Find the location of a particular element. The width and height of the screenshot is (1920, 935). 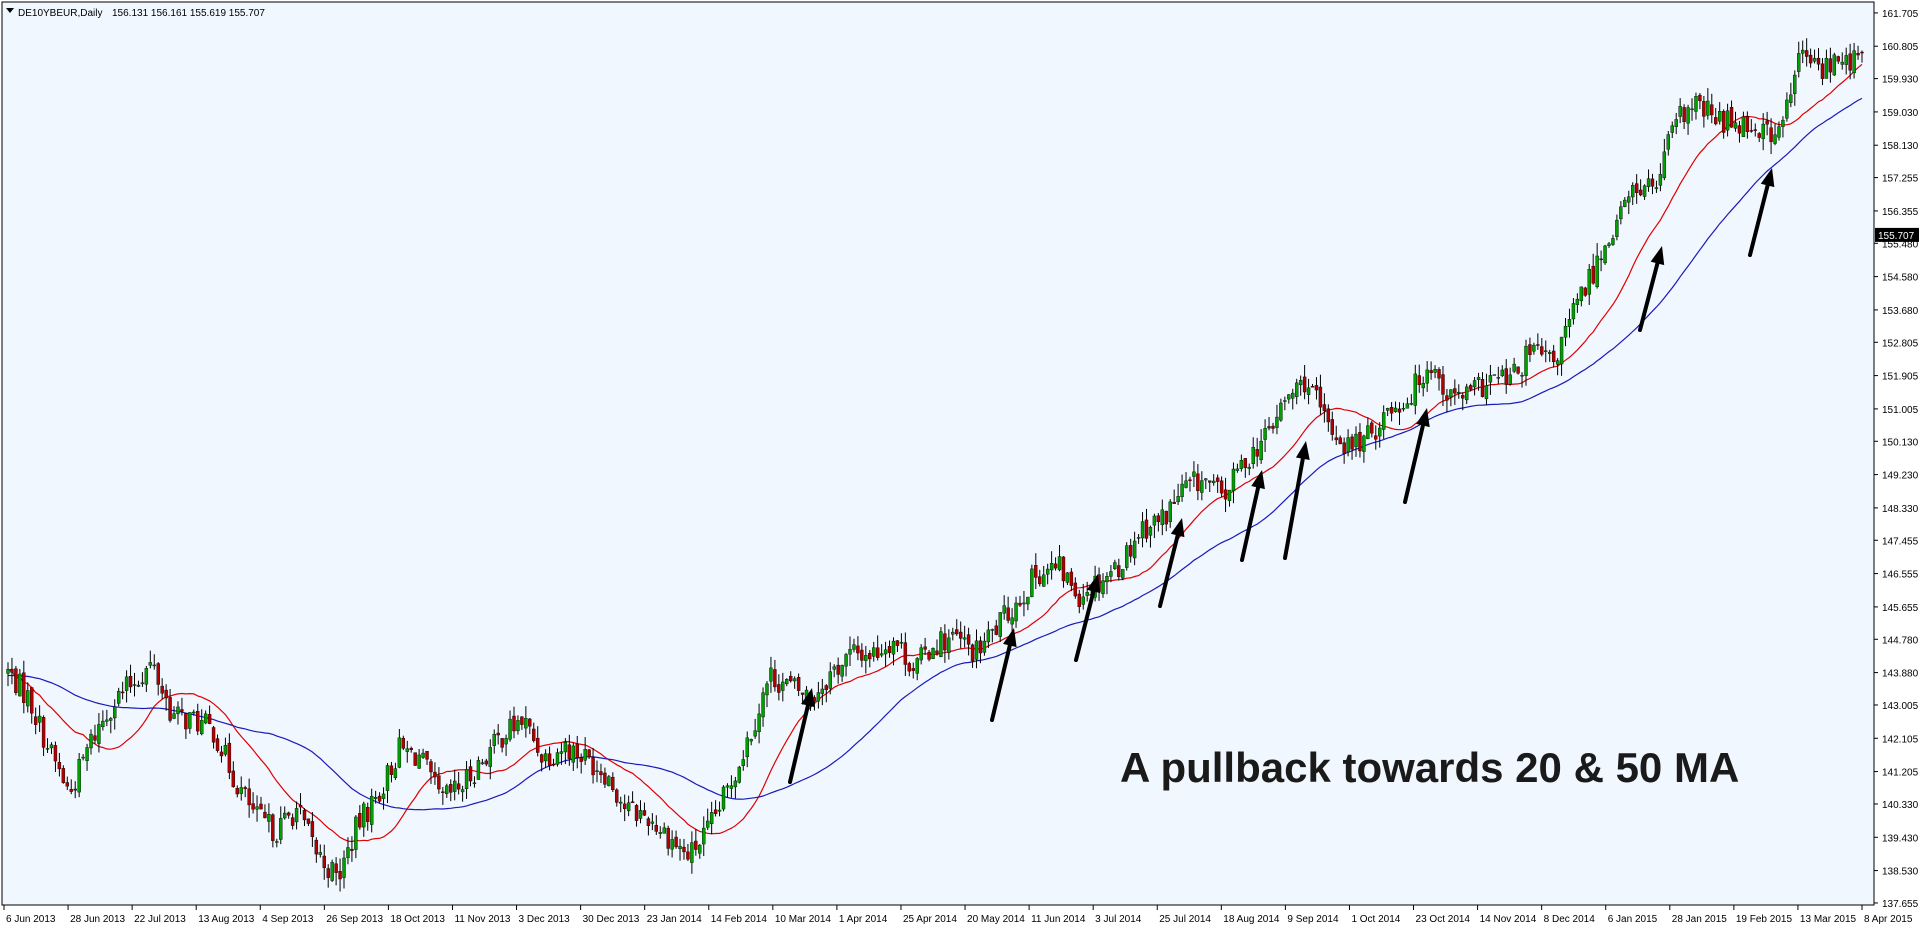

x-tick-label: 3 Jul 2014 is located at coordinates (1118, 919).